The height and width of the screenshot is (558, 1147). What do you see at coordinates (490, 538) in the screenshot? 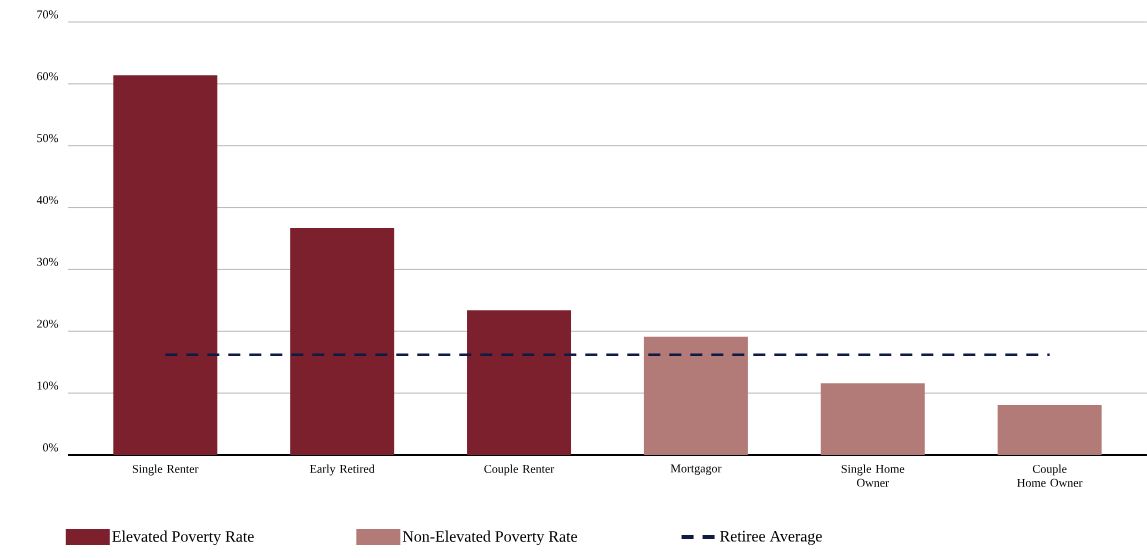
I see `legend-label: Non-Elevated Poverty Rate` at bounding box center [490, 538].